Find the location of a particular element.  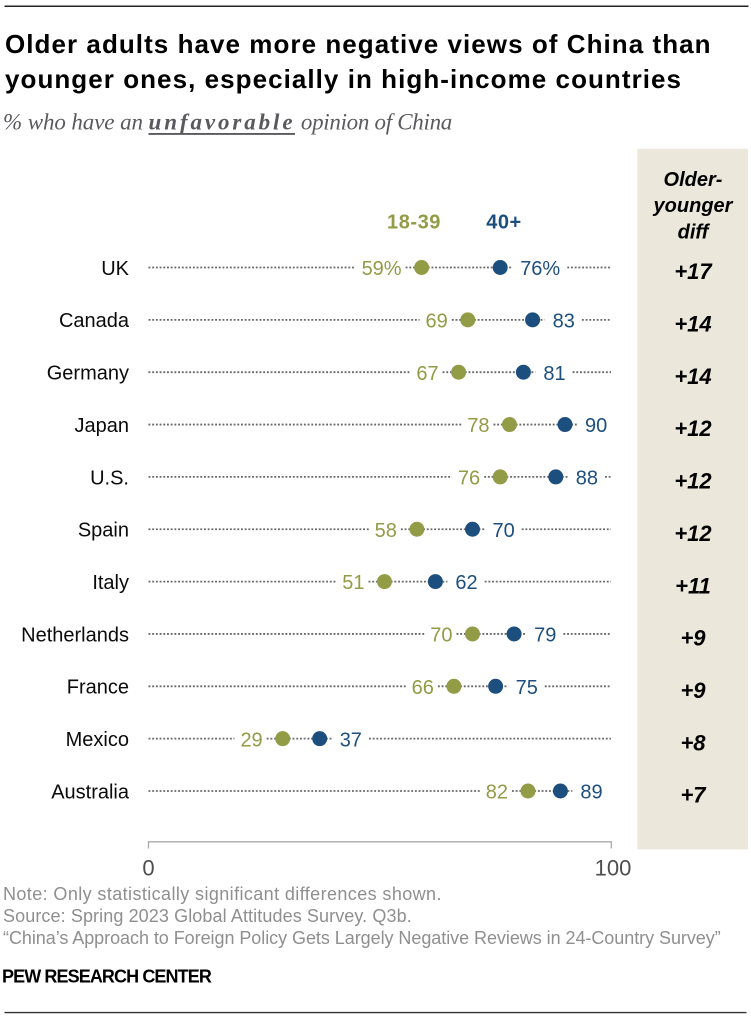

svg-text: 59% is located at coordinates (382, 269).